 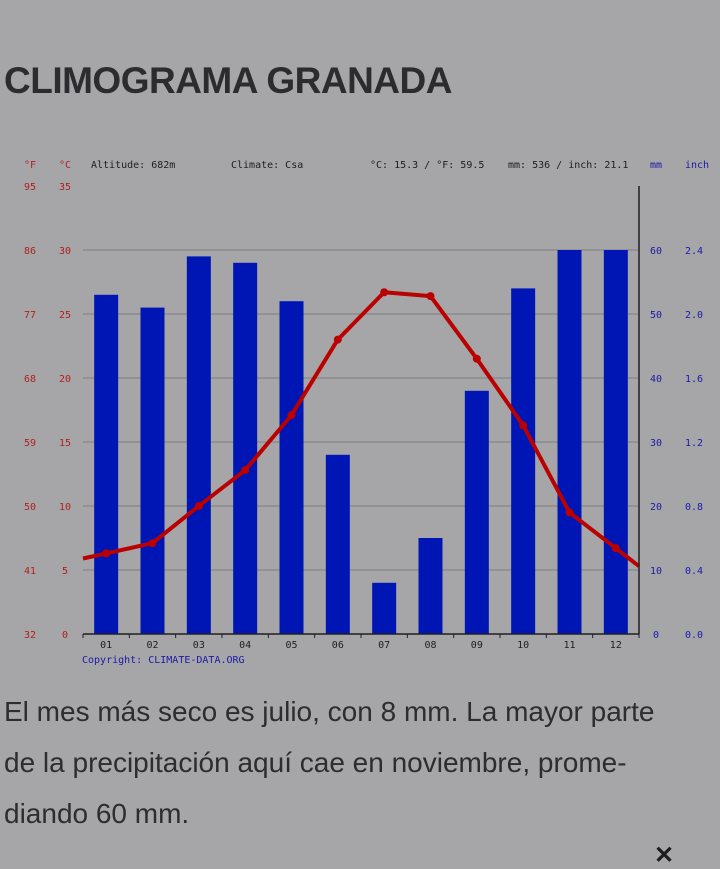 I want to click on fahrenheit-tick-label: 95, so click(x=30, y=187).